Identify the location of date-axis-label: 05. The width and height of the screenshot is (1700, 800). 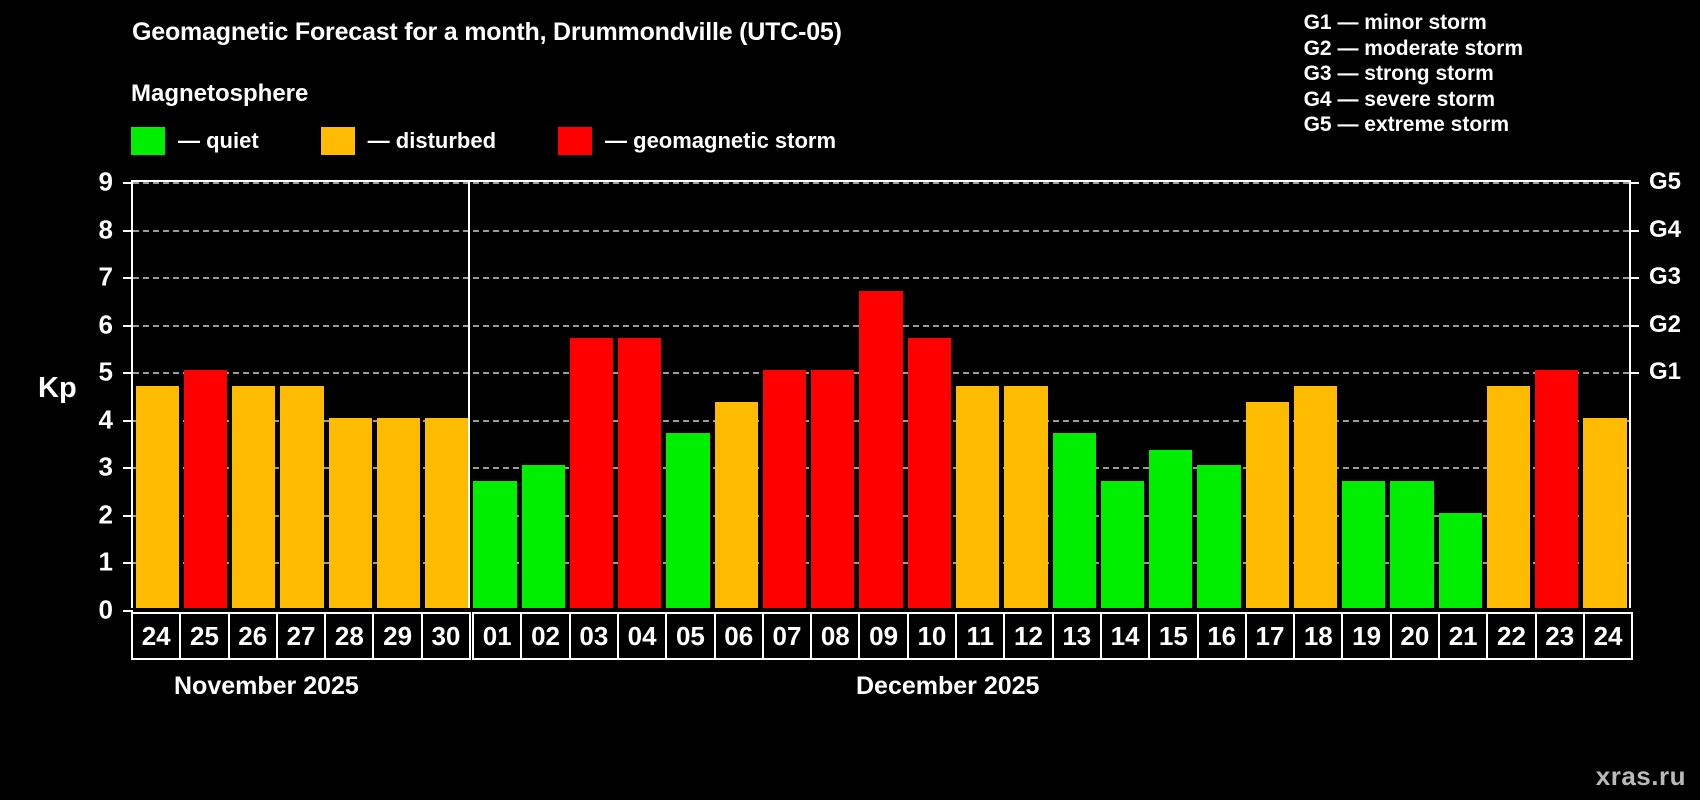
(690, 636).